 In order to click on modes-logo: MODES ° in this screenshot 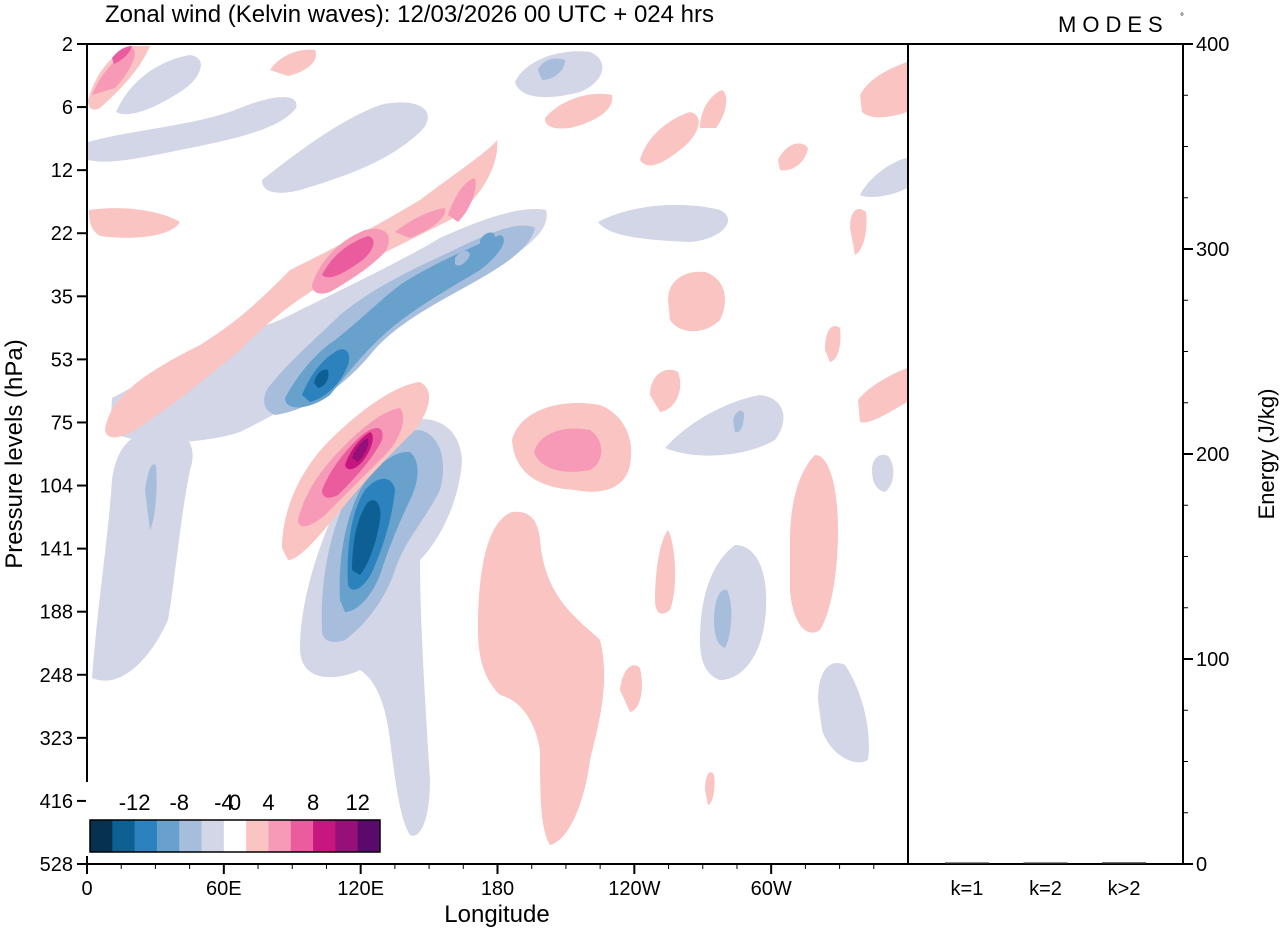, I will do `click(1121, 24)`.